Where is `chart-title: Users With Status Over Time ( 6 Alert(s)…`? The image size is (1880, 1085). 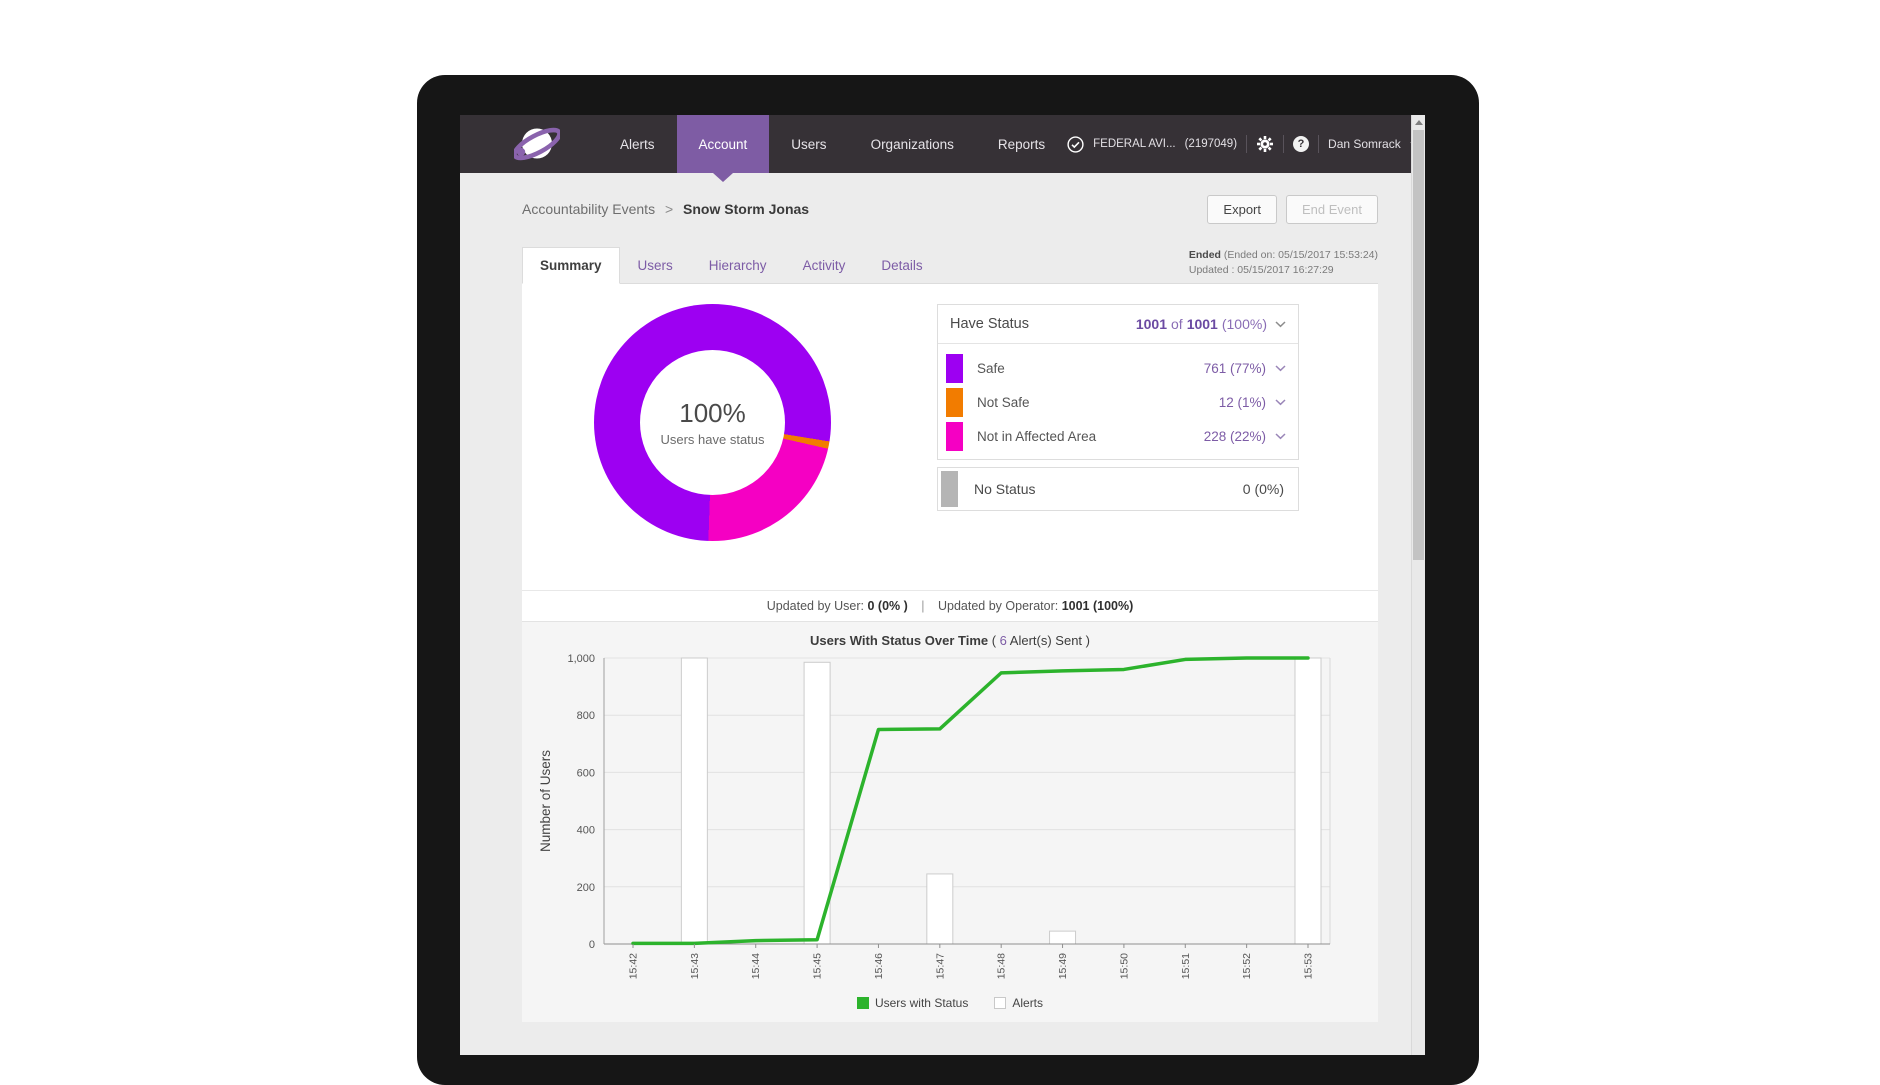
chart-title: Users With Status Over Time ( 6 Alert(s)… is located at coordinates (950, 642).